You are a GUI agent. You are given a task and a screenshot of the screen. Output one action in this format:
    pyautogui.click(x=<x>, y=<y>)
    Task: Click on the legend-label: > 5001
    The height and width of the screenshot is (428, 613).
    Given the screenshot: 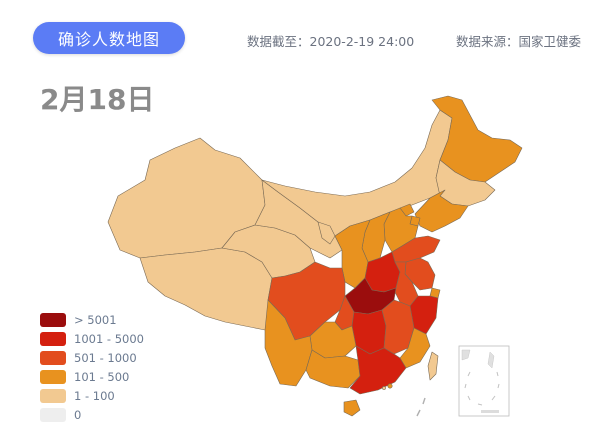 What is the action you would take?
    pyautogui.click(x=95, y=319)
    